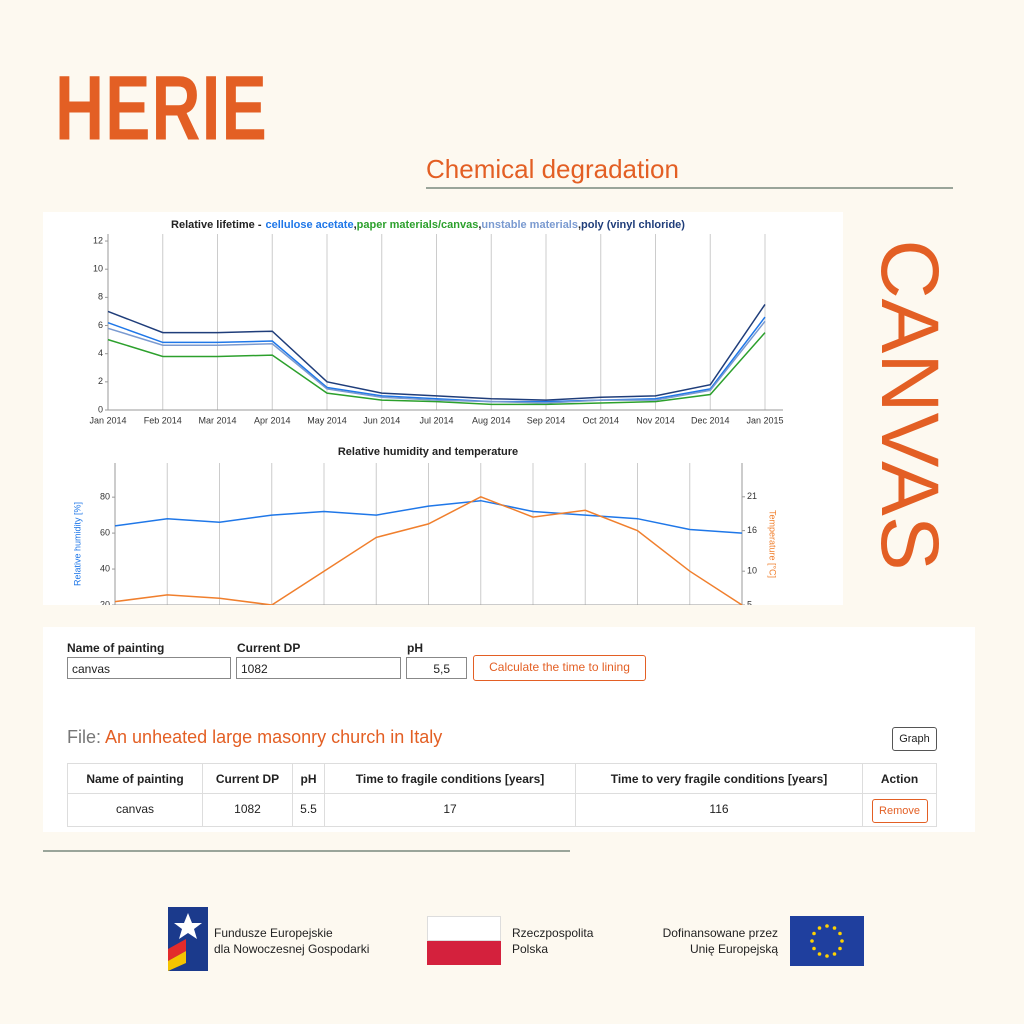 The image size is (1024, 1024). I want to click on y-tick-label: 60, so click(105, 532).